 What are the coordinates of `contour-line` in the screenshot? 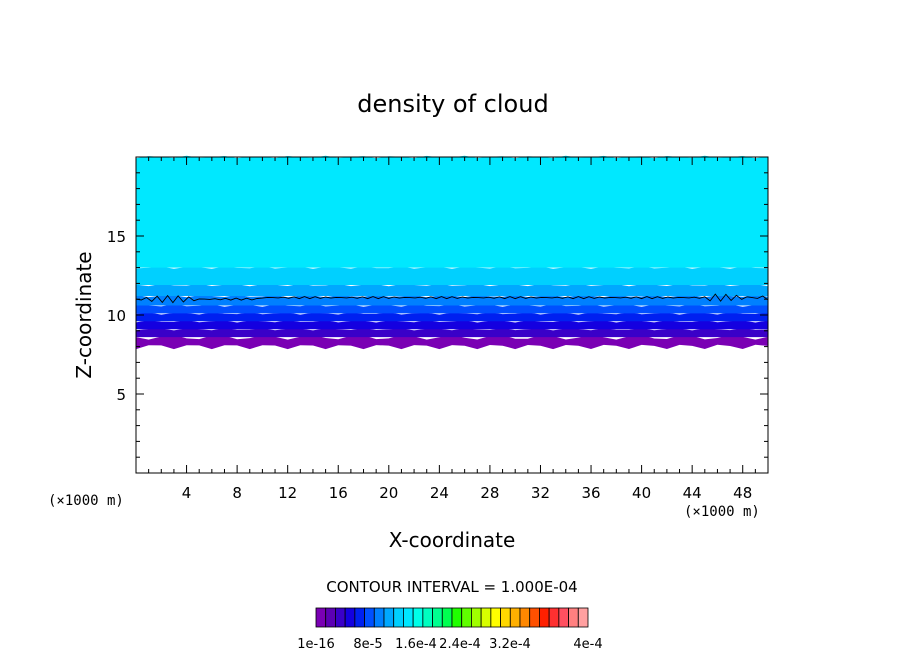 It's located at (452, 298).